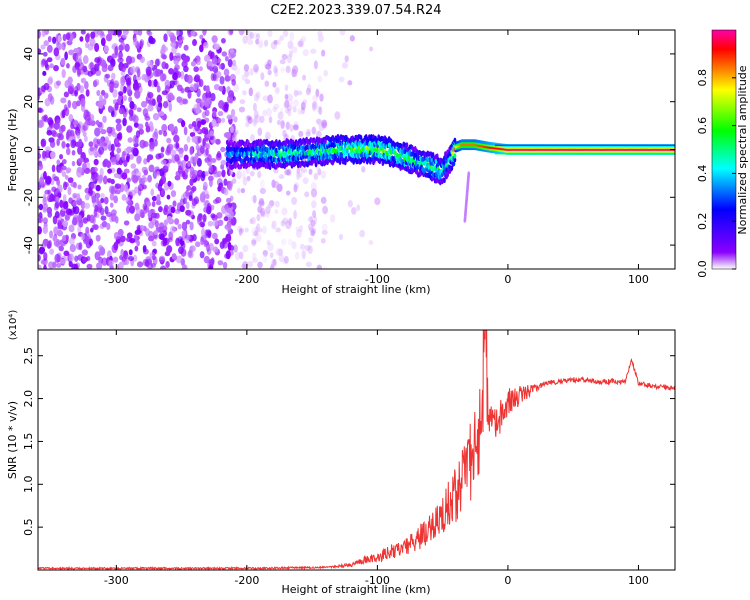 This screenshot has width=750, height=600. What do you see at coordinates (465, 220) in the screenshot?
I see `streak-cell` at bounding box center [465, 220].